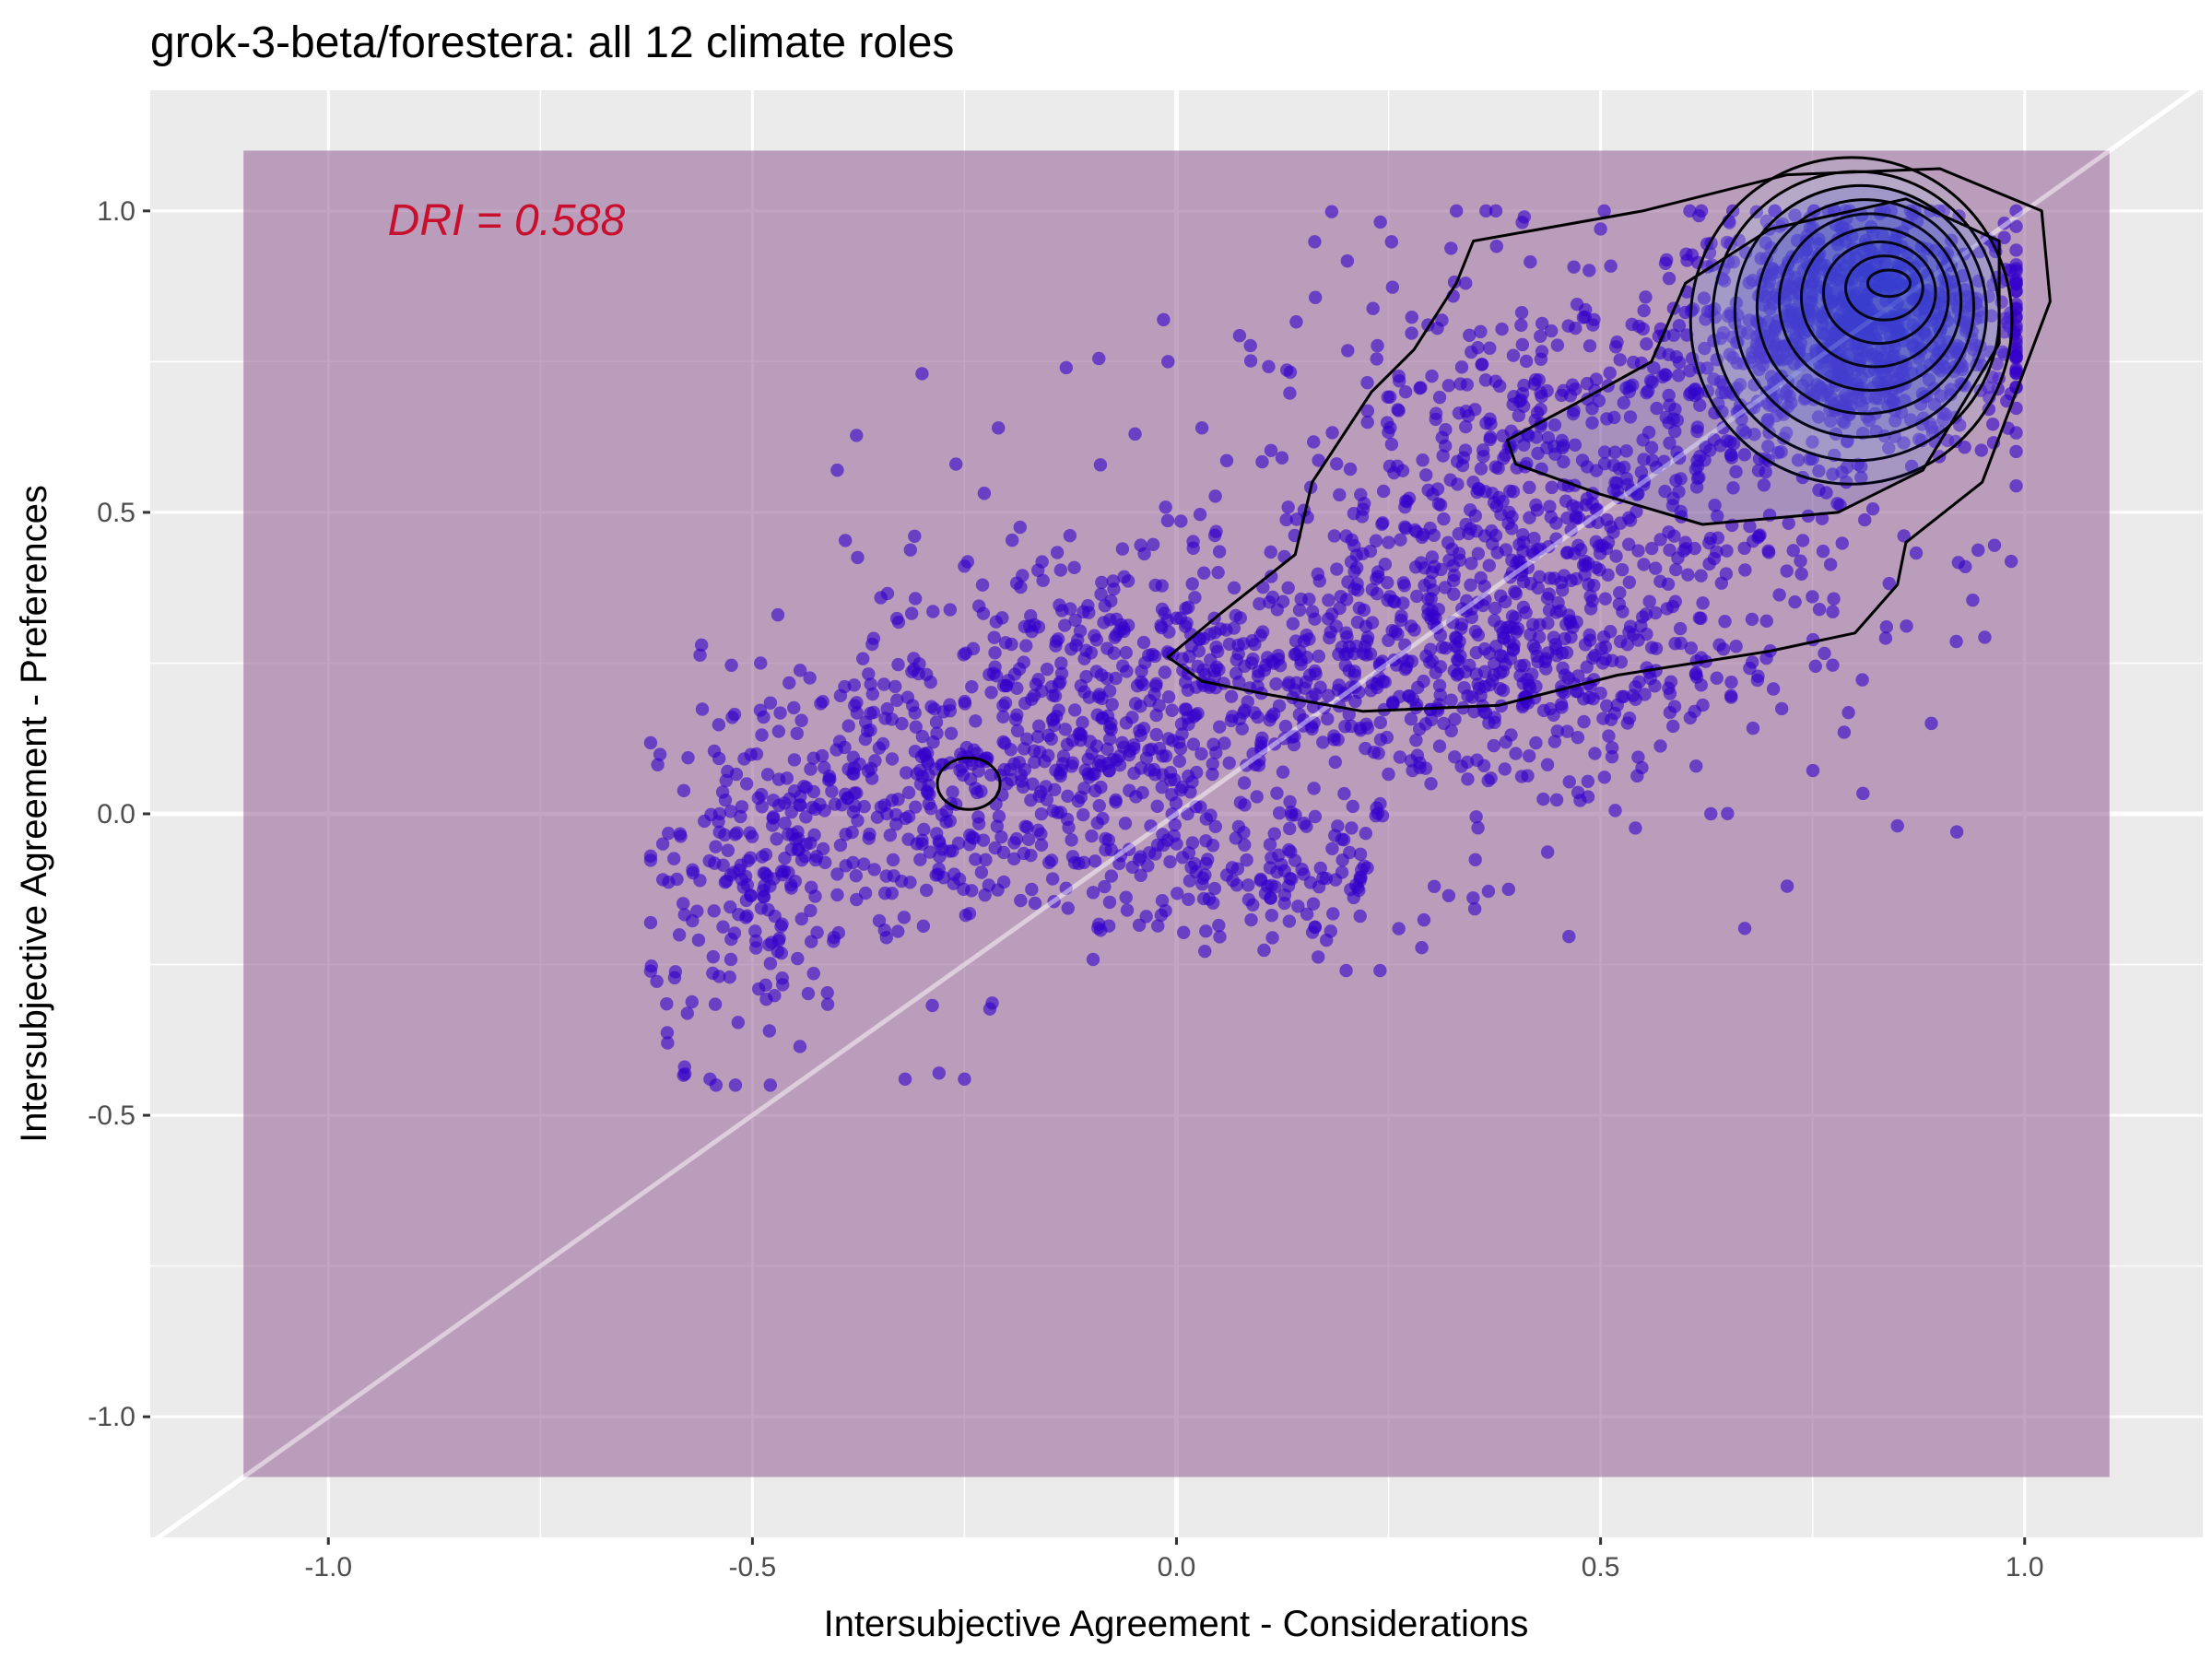 Image resolution: width=2212 pixels, height=1659 pixels. Describe the element at coordinates (1870, 302) in the screenshot. I see `density-contour` at that location.